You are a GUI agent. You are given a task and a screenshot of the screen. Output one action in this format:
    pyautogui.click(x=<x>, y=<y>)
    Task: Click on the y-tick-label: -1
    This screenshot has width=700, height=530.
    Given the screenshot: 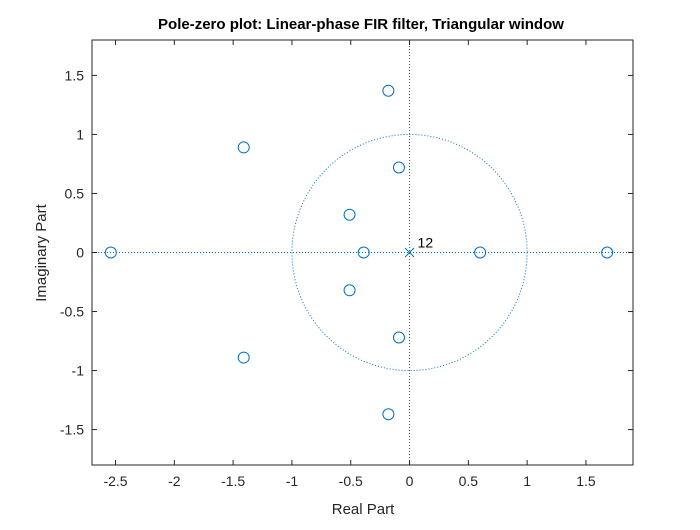 What is the action you would take?
    pyautogui.click(x=78, y=371)
    